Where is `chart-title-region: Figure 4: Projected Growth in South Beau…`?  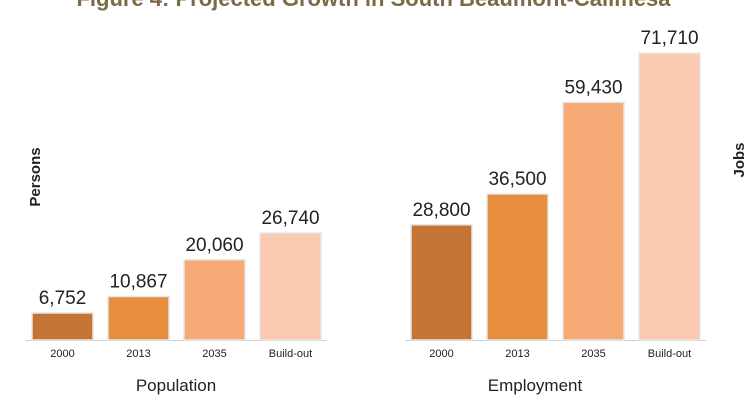
chart-title-region: Figure 4: Projected Growth in South Beau… is located at coordinates (373, 8).